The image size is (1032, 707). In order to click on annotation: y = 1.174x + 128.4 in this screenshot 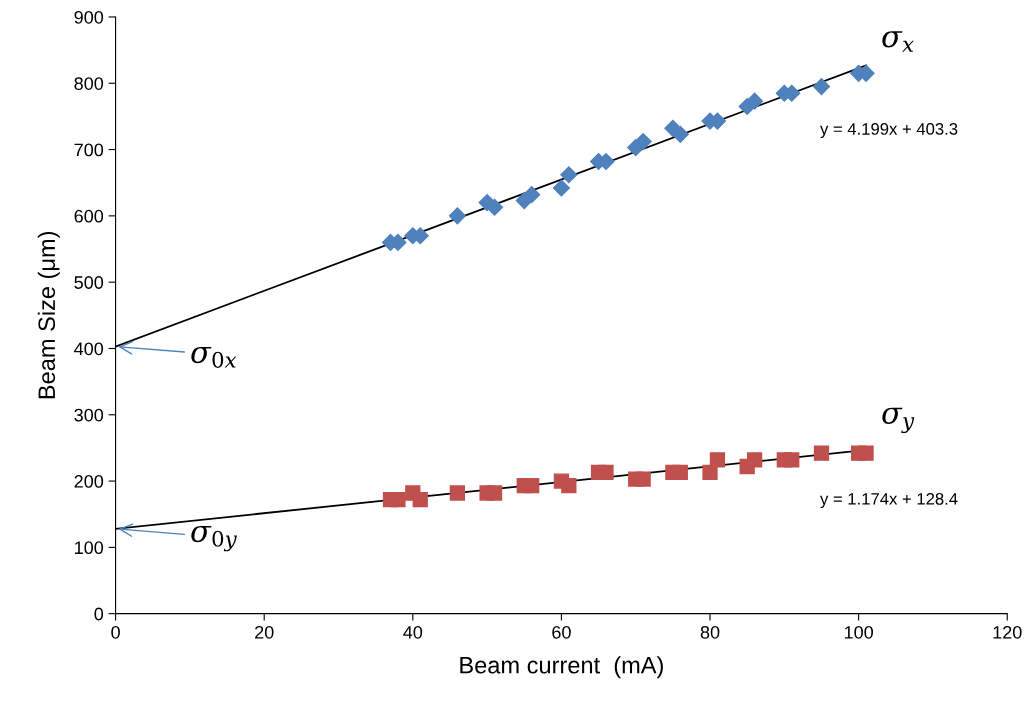, I will do `click(889, 500)`.